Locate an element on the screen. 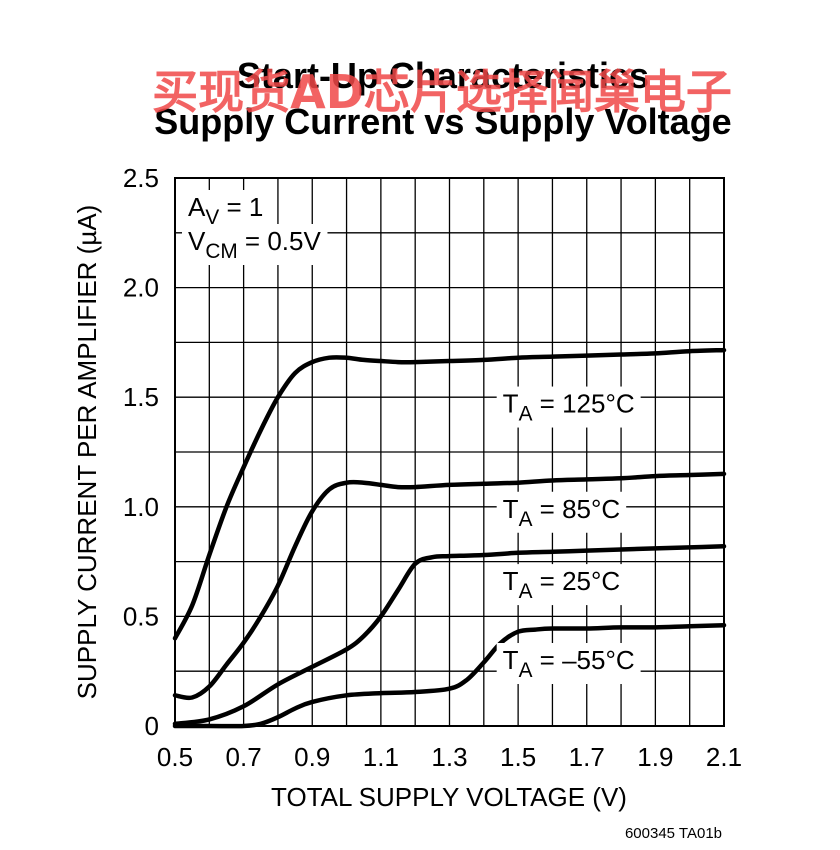 The image size is (840, 850). x-tick-label: 2.1 is located at coordinates (724, 757).